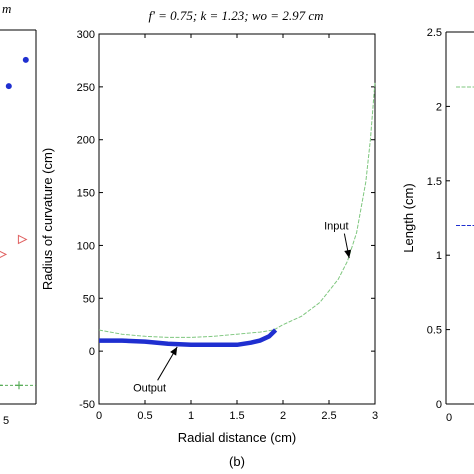 Image resolution: width=474 pixels, height=474 pixels. I want to click on series-line-output, so click(188, 338).